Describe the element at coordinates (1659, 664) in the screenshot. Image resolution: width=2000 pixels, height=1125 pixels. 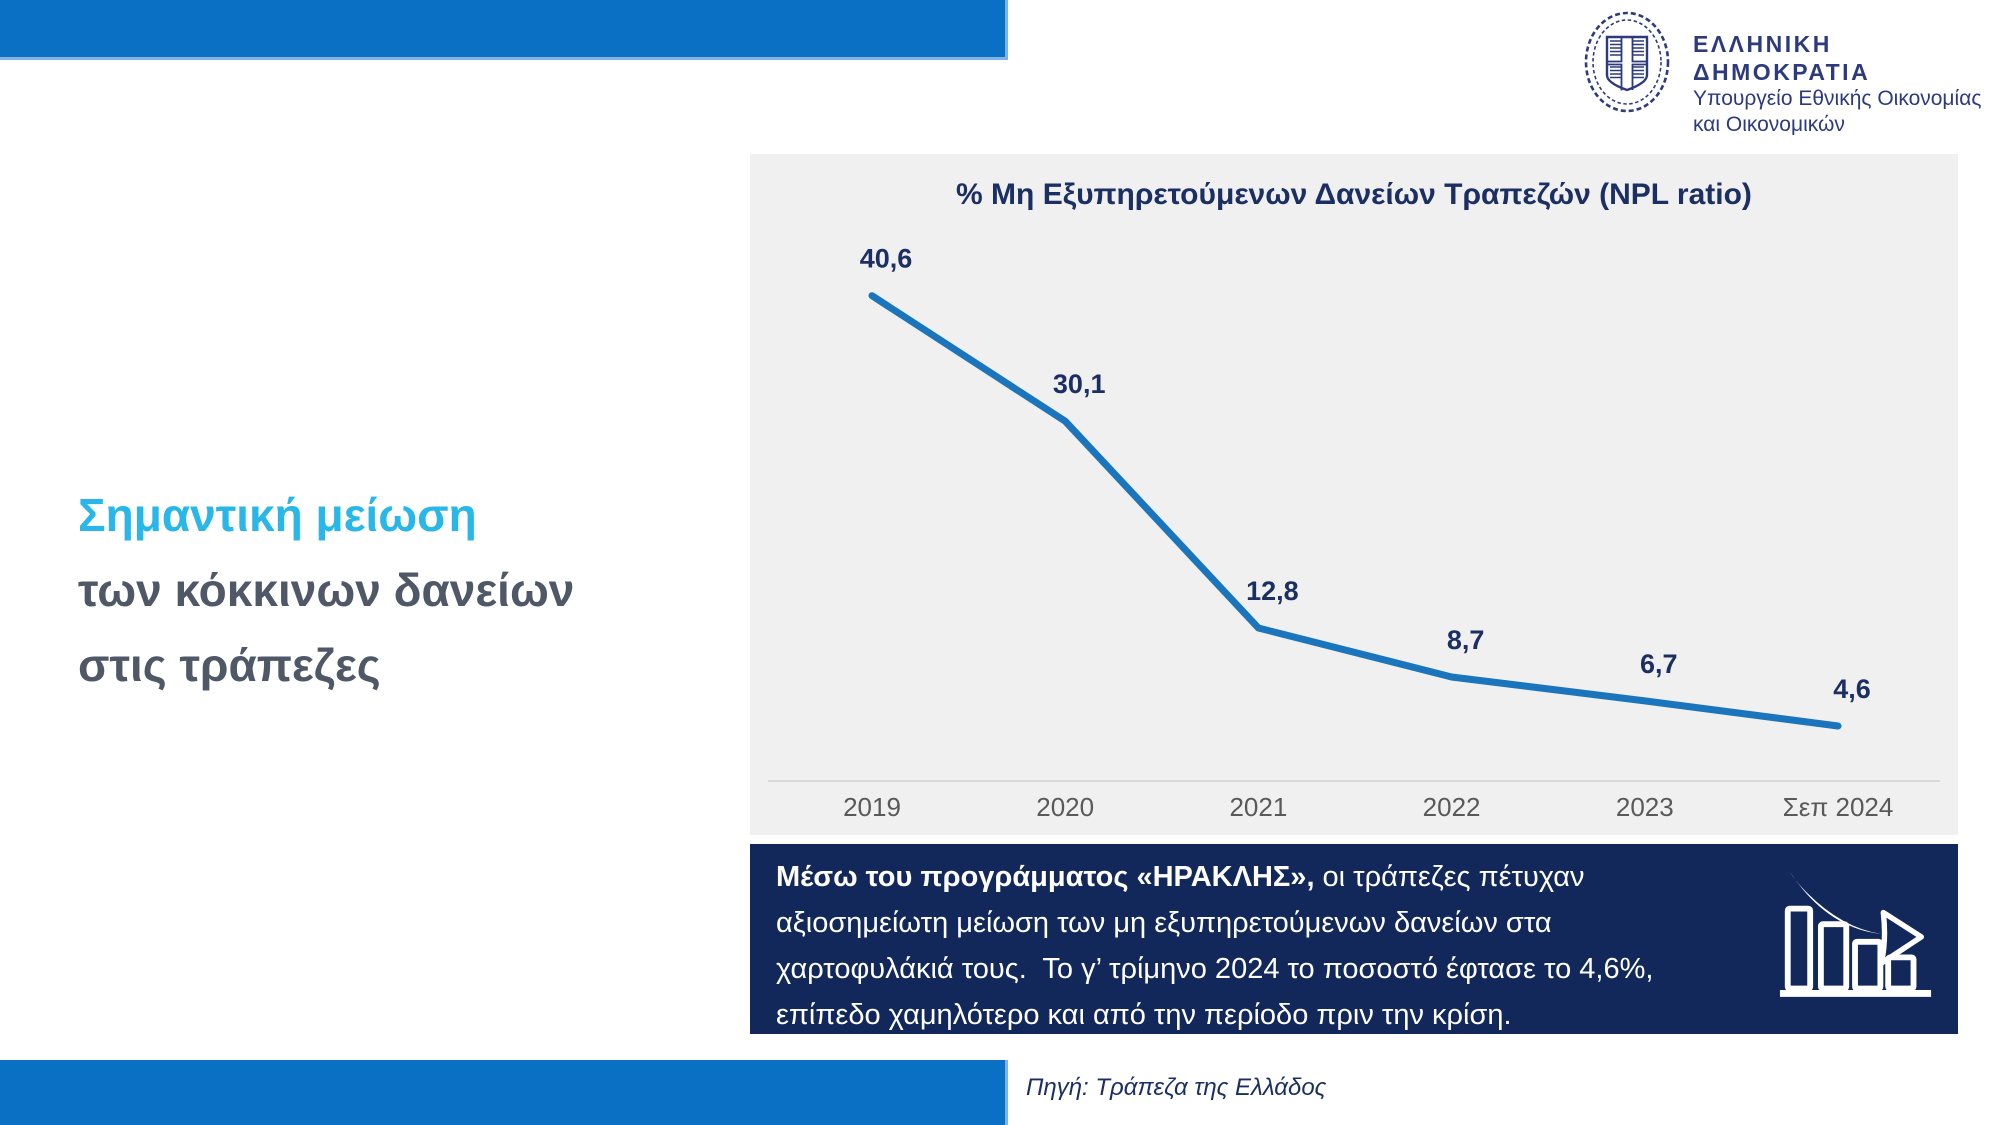
I see `value-label: 6,7` at that location.